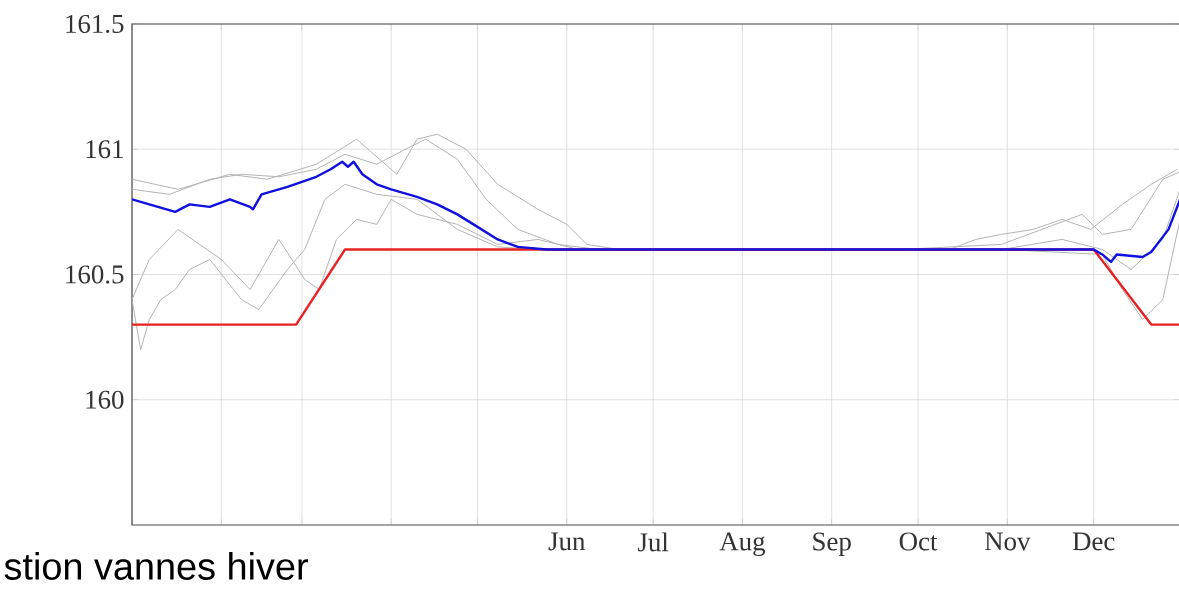  What do you see at coordinates (95, 274) in the screenshot?
I see `y-tick-label: 160.5` at bounding box center [95, 274].